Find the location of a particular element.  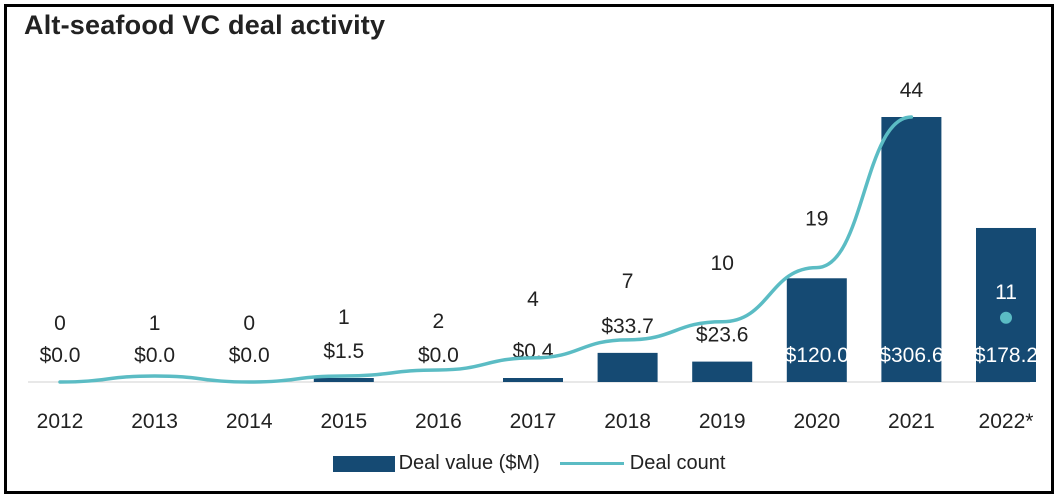

legend-swatch-line is located at coordinates (591, 463).